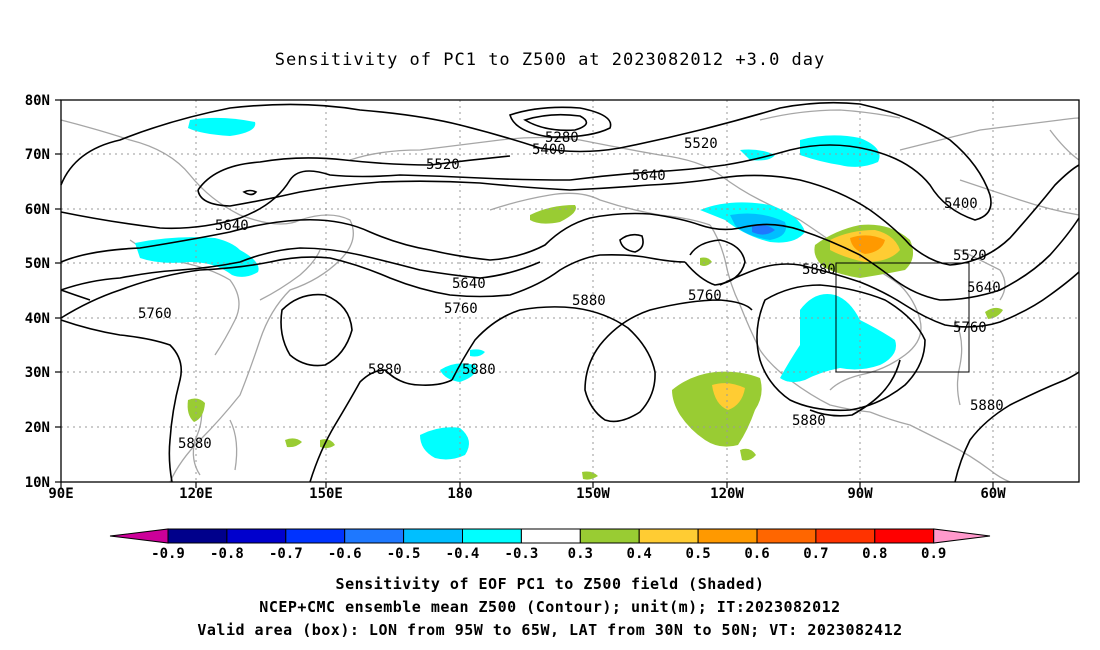 This screenshot has width=1100, height=650. What do you see at coordinates (37, 373) in the screenshot?
I see `lat-label: 30N` at bounding box center [37, 373].